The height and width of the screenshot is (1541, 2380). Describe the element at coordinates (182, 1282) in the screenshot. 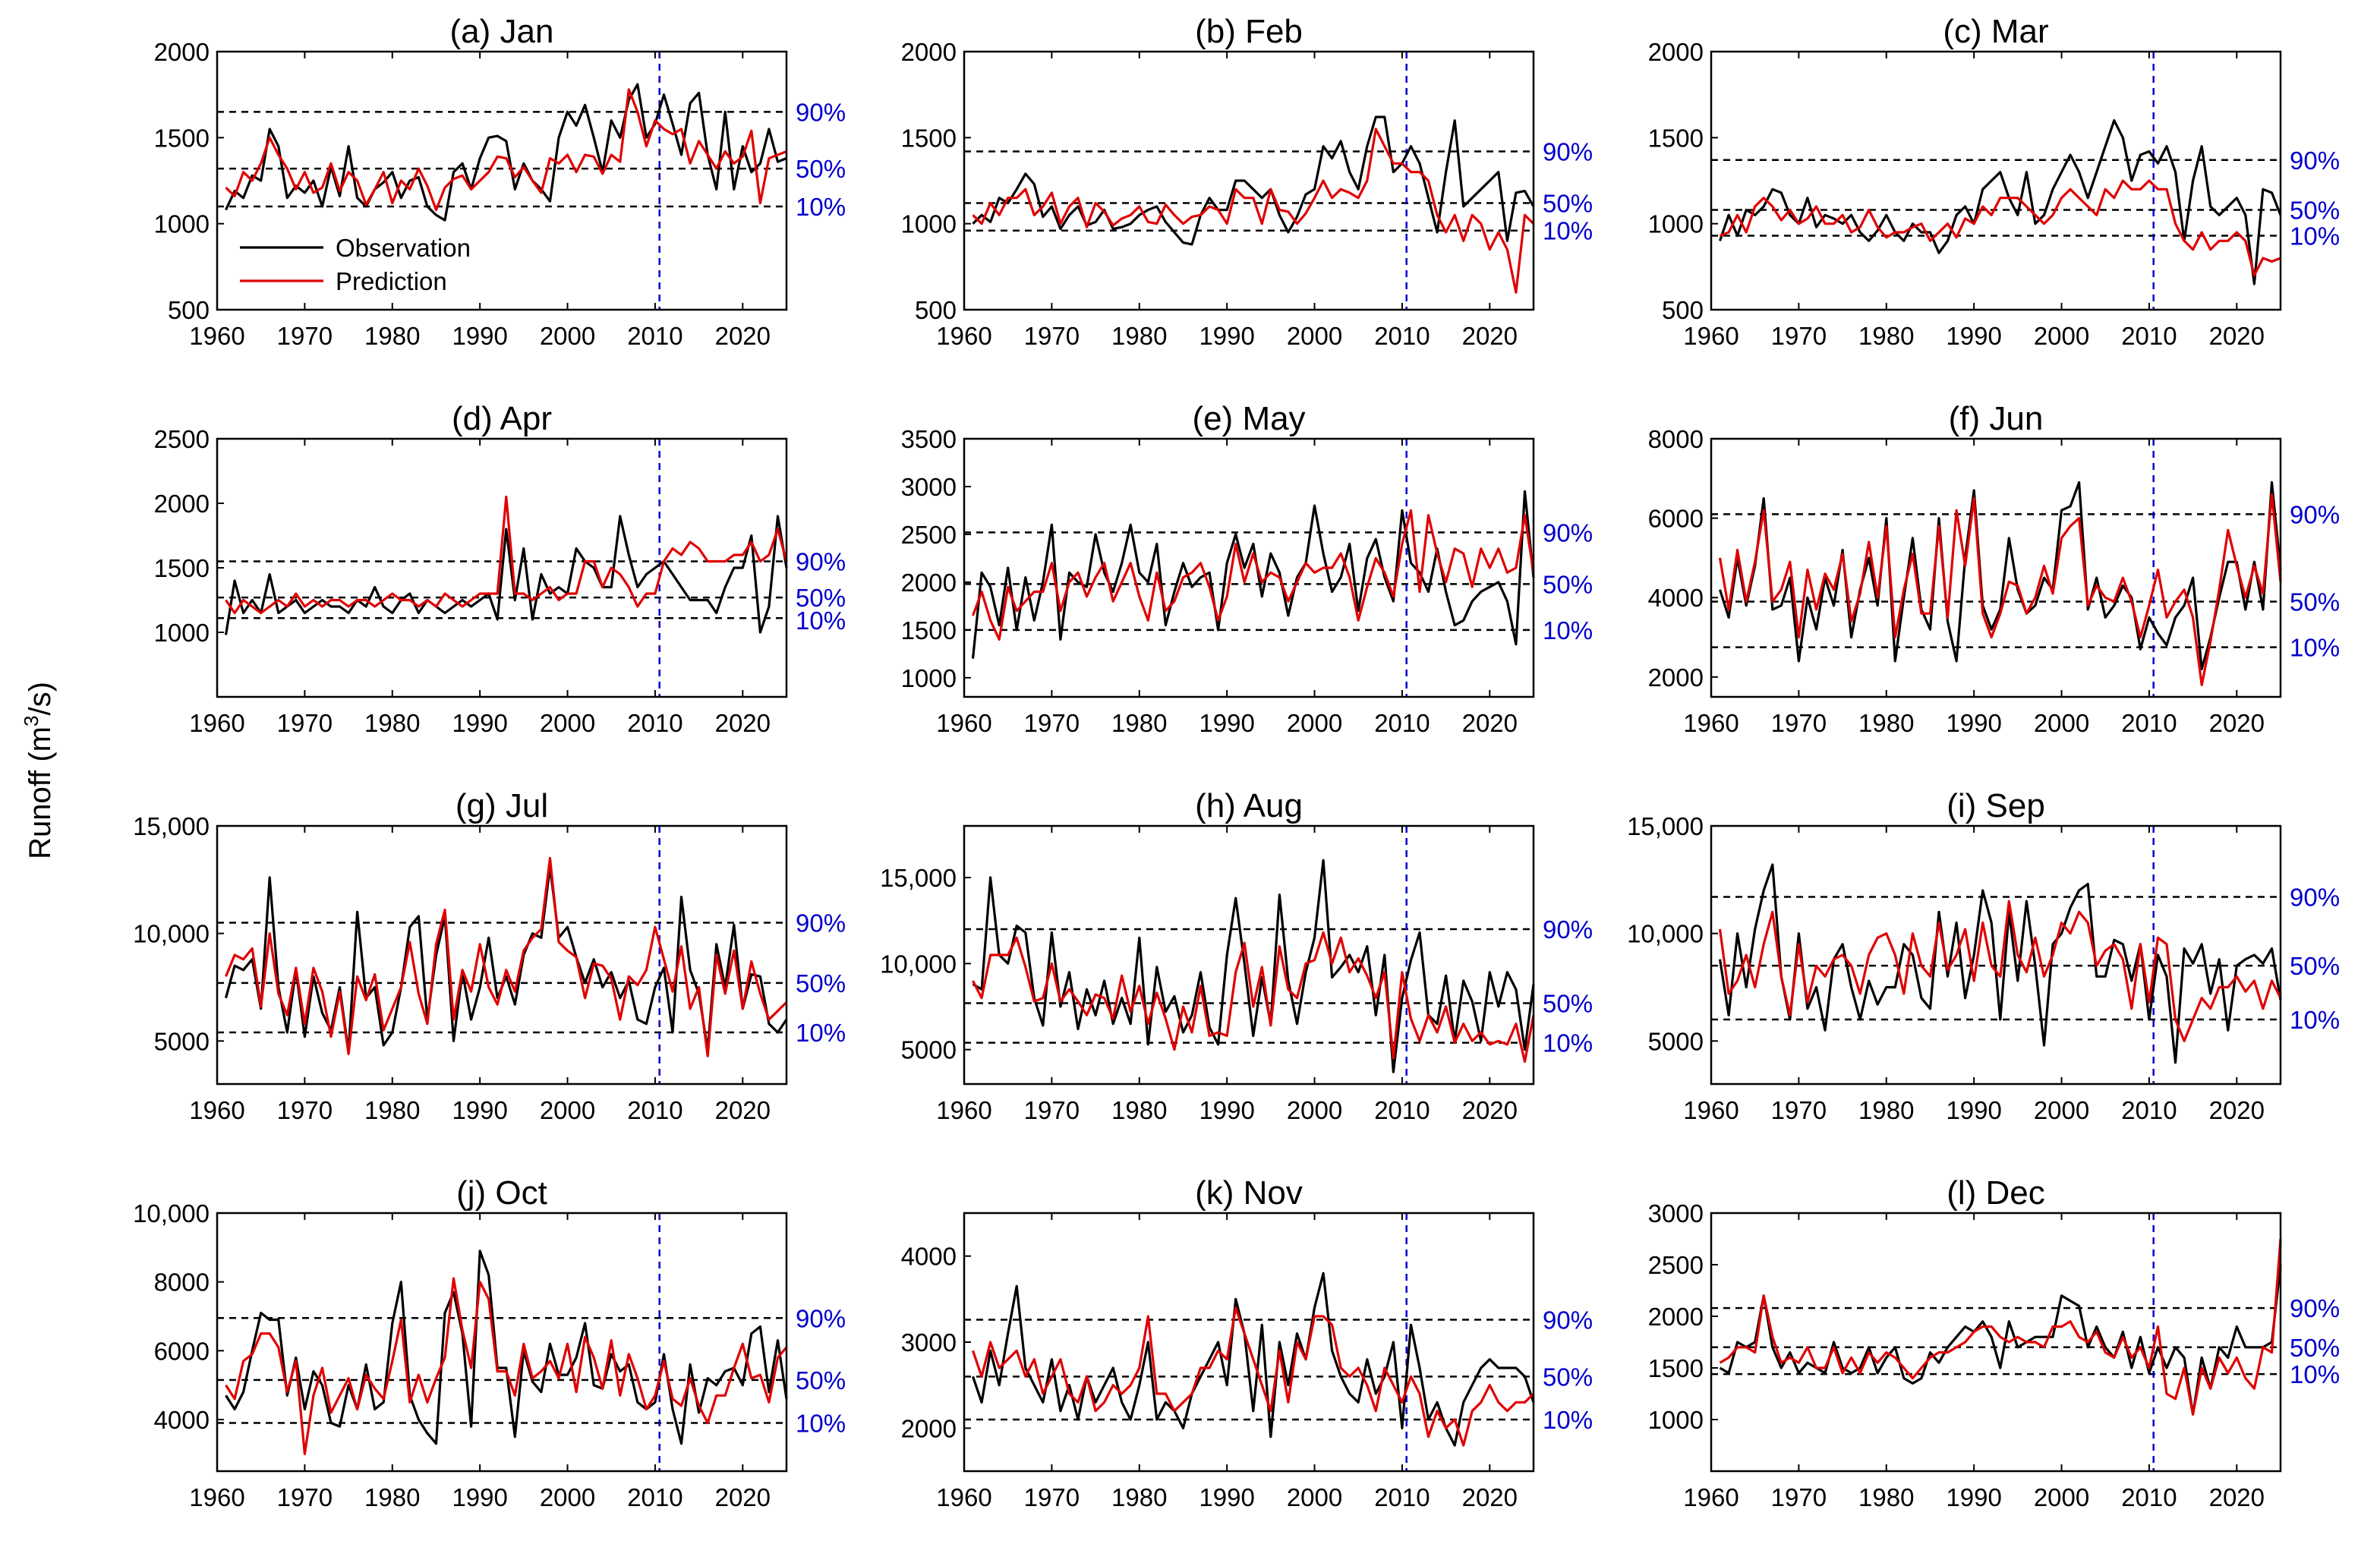

I see `y-tick-label: 8000` at that location.